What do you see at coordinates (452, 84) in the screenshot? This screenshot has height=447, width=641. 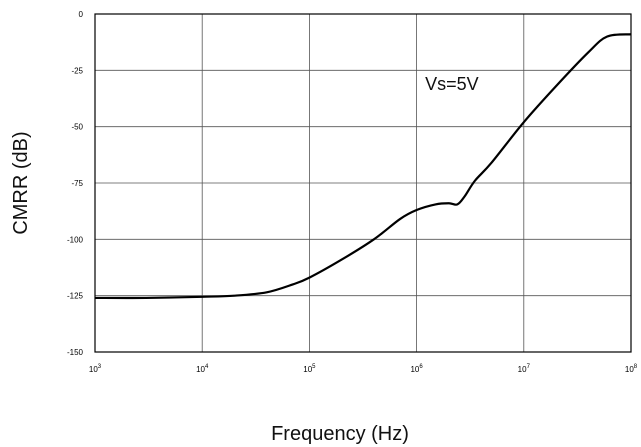 I see `annotation-vs: Vs=5V` at bounding box center [452, 84].